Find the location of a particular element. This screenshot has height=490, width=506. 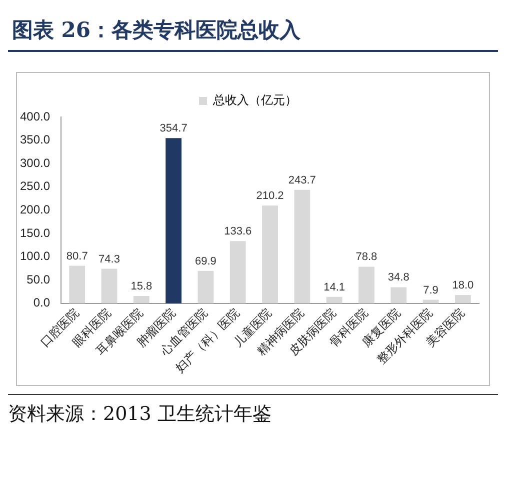

y-tick-label: 150.0 is located at coordinates (35, 233).